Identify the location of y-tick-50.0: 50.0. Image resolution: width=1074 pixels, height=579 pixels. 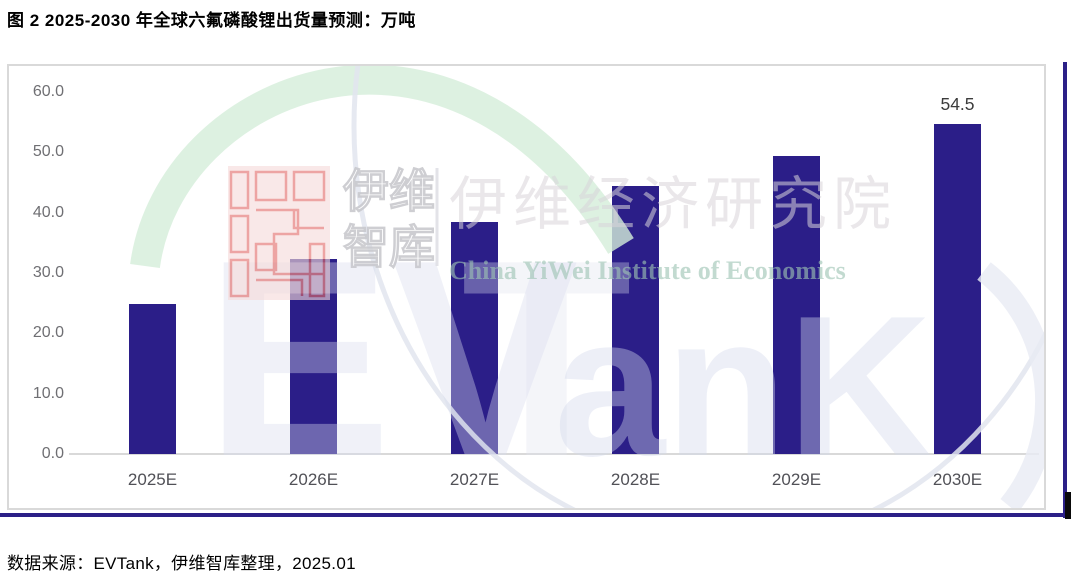
(48, 152).